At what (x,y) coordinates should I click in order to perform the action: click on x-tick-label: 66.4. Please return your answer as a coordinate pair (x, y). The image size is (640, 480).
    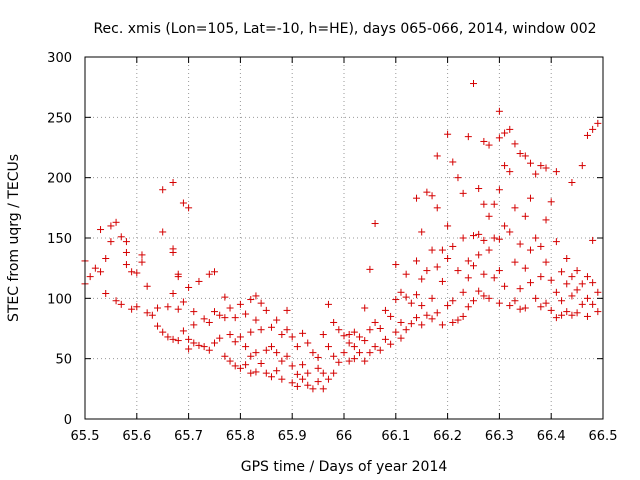
    Looking at the image, I should click on (551, 436).